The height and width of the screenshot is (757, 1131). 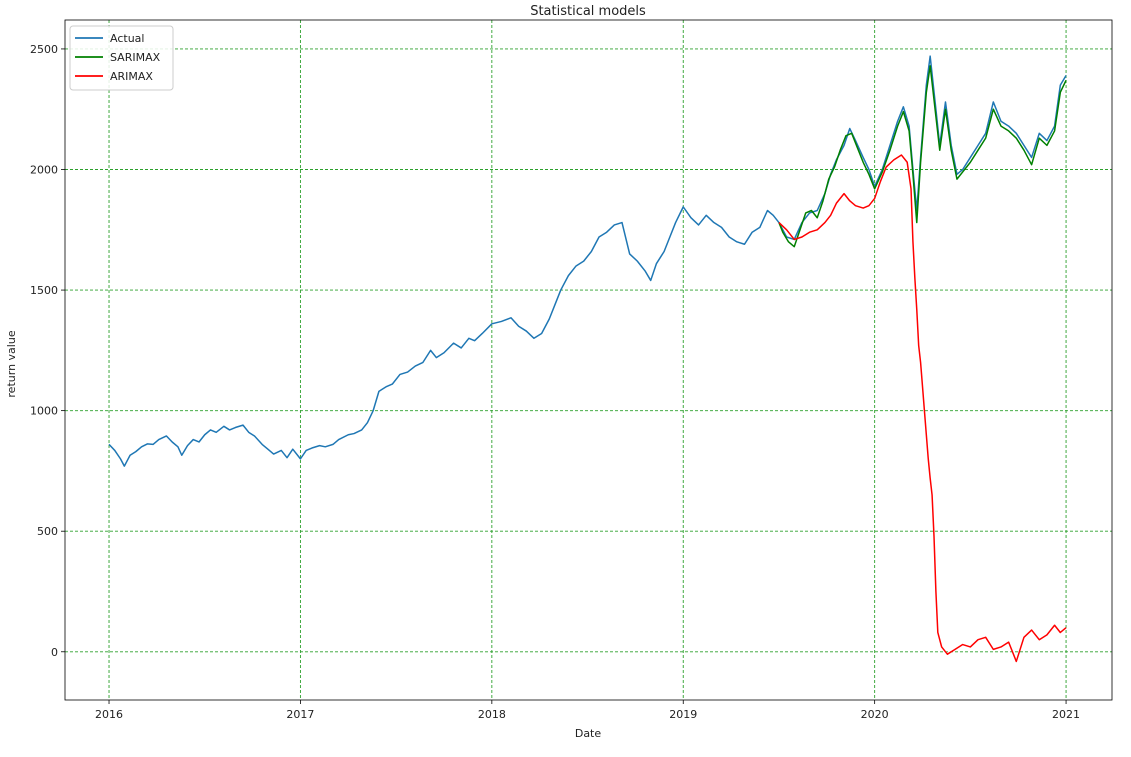 What do you see at coordinates (135, 57) in the screenshot?
I see `legend-label-sarimax: SARIMAX` at bounding box center [135, 57].